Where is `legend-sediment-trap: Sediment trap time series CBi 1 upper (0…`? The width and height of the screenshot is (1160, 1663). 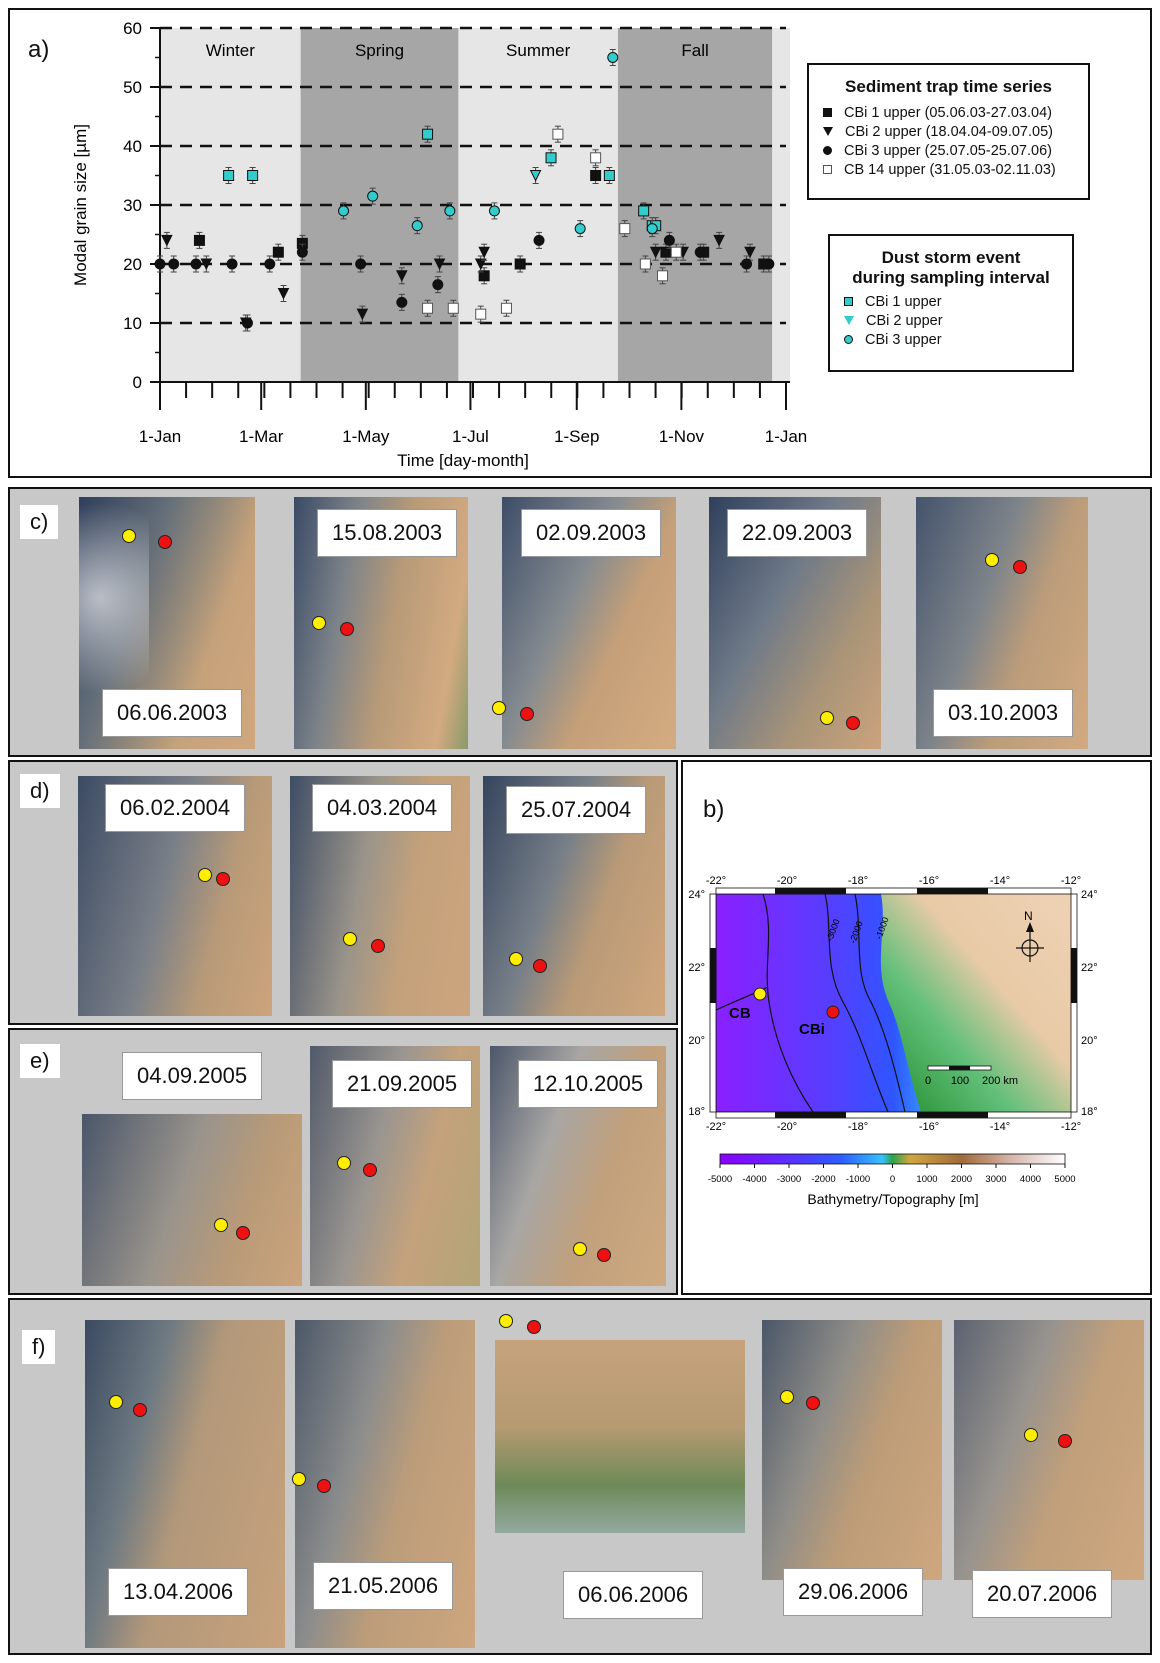 legend-sediment-trap: Sediment trap time series CBi 1 upper (0… is located at coordinates (948, 131).